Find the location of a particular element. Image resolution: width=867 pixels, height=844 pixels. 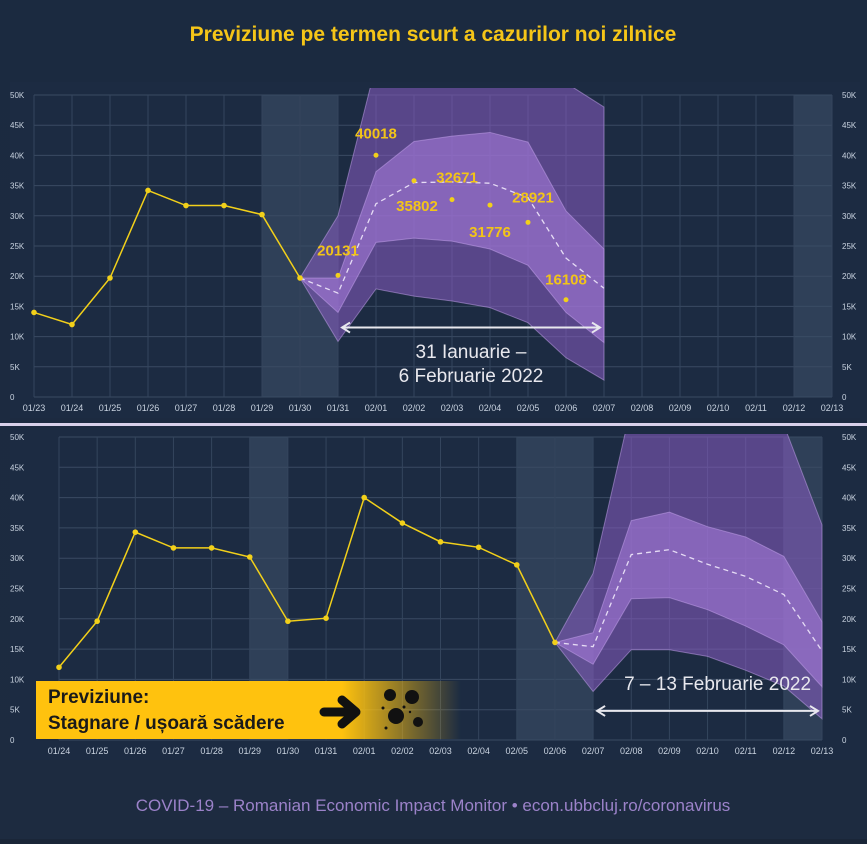

data-label: 32671 is located at coordinates (457, 178).